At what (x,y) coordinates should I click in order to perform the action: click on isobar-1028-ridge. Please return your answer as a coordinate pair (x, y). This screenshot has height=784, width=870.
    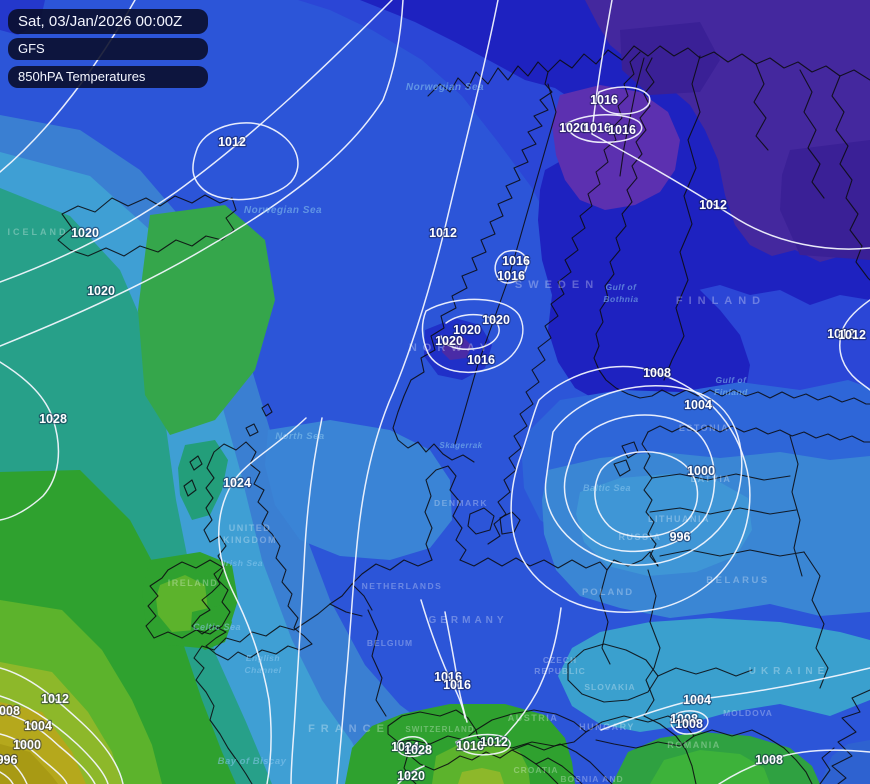
    Looking at the image, I should click on (30, 441).